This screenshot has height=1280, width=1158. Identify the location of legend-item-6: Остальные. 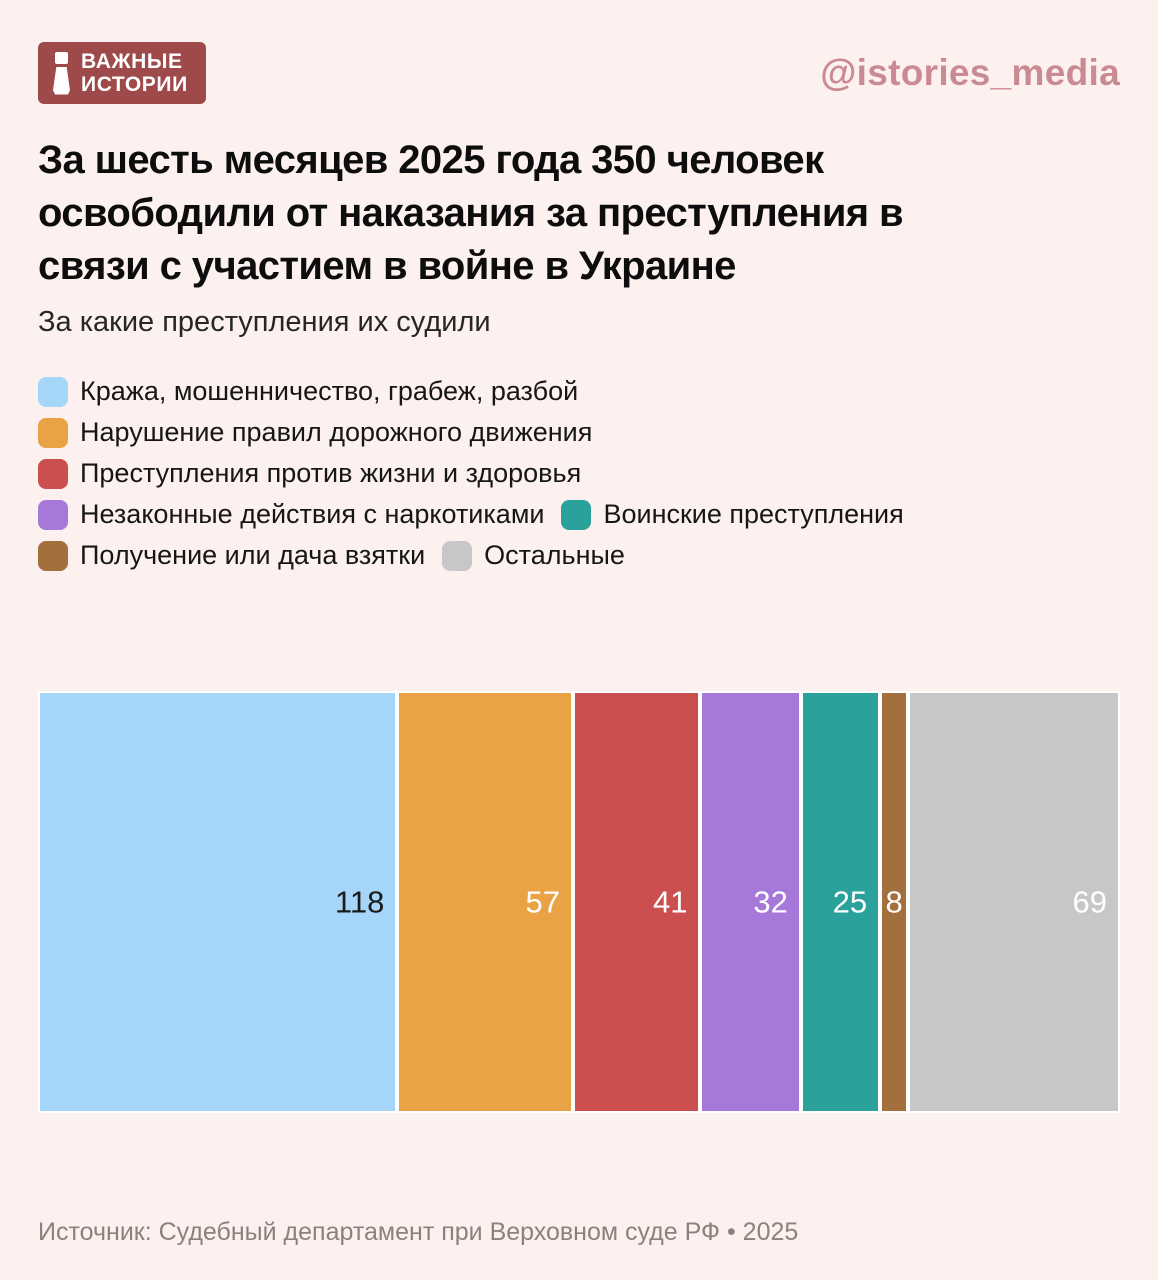
(533, 555).